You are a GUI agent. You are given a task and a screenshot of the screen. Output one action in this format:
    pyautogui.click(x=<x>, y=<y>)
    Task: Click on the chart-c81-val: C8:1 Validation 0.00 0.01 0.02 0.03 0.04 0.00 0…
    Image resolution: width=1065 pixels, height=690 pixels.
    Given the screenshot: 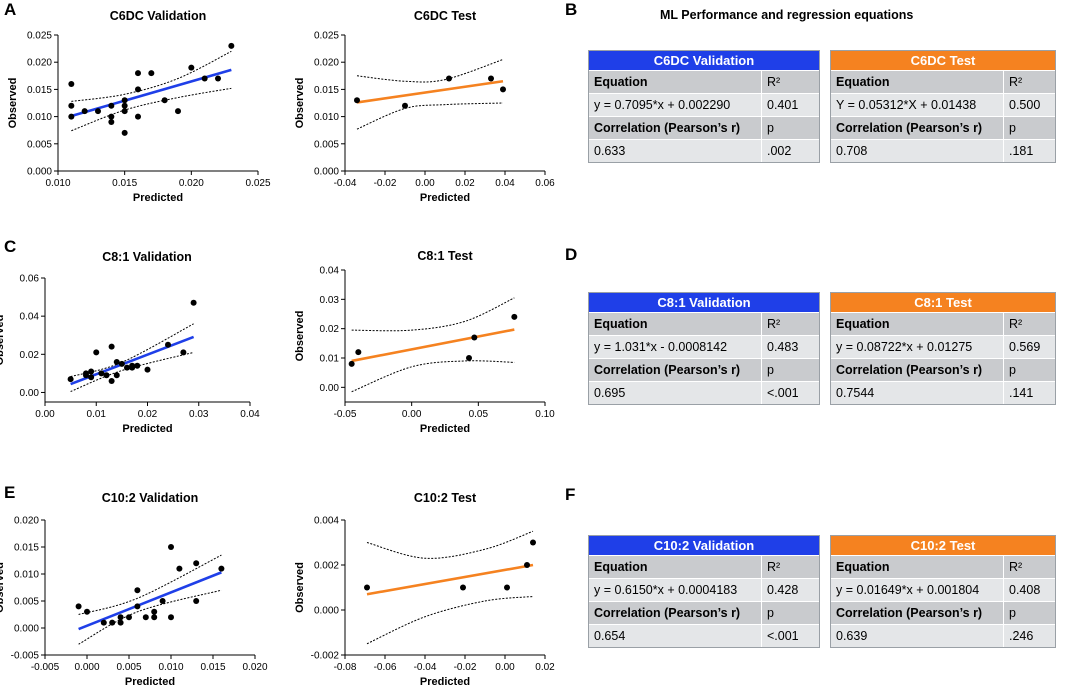 What is the action you would take?
    pyautogui.click(x=130, y=342)
    